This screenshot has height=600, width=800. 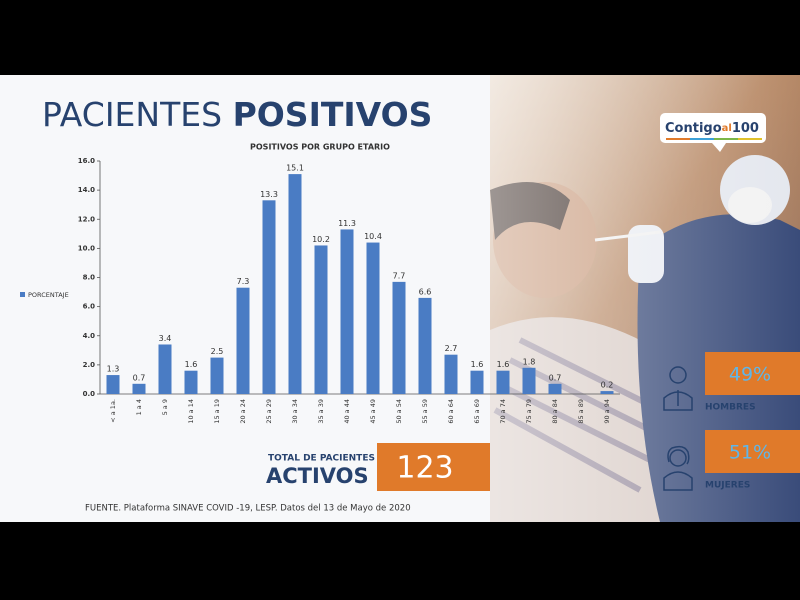 What do you see at coordinates (373, 411) in the screenshot?
I see `x-tick-label: 45 a 49` at bounding box center [373, 411].